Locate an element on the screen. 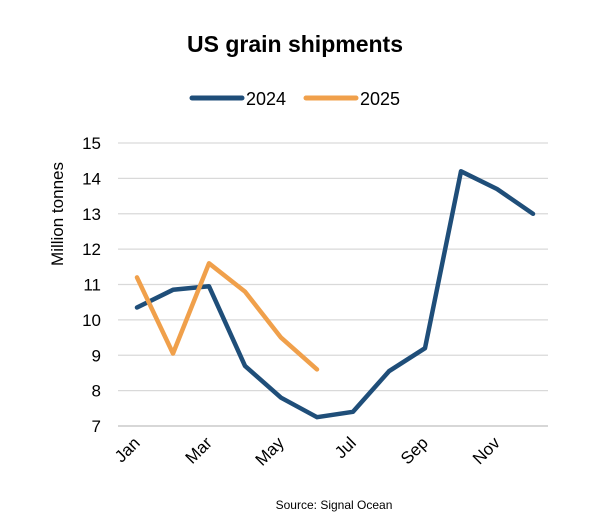  y-tick-label: 11 is located at coordinates (92, 285).